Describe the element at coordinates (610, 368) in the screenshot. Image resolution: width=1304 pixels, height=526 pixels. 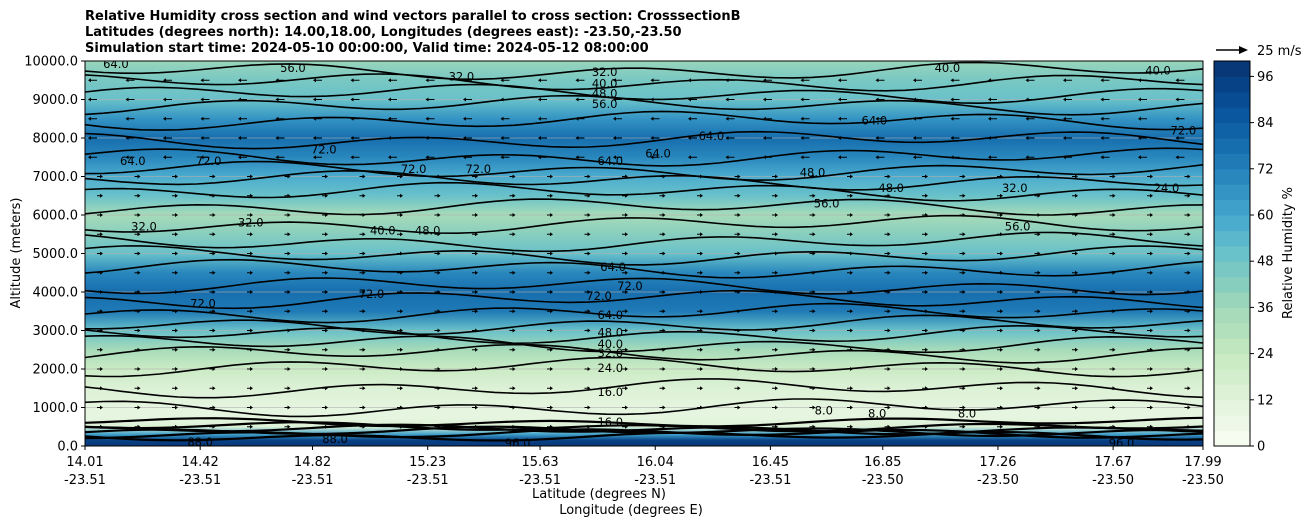
I see `contour-label: 24.0` at that location.